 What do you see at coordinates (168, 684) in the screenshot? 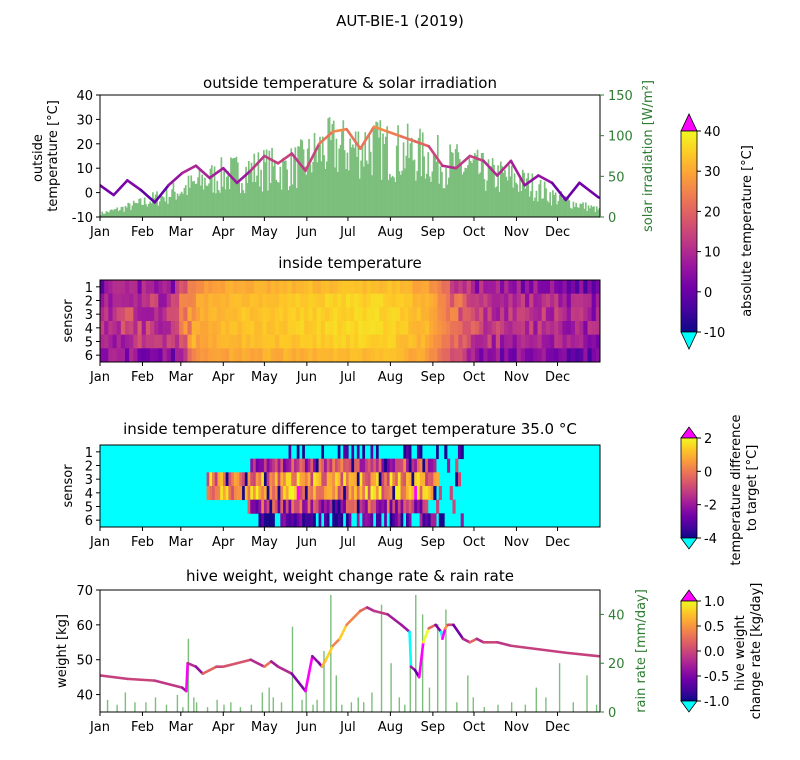
I see `hive-weight-segment` at bounding box center [168, 684].